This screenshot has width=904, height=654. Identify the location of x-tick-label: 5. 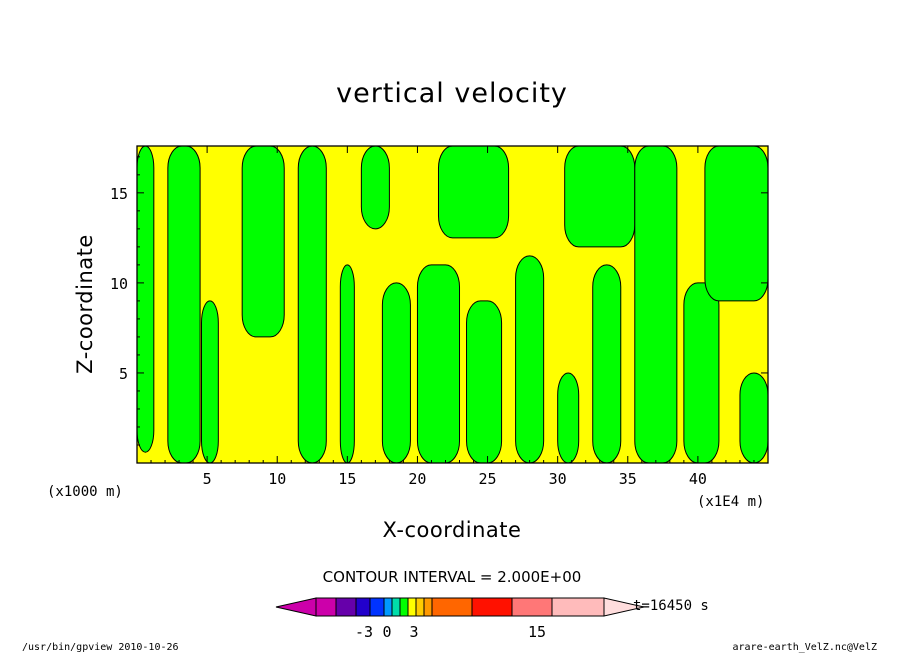
(207, 479).